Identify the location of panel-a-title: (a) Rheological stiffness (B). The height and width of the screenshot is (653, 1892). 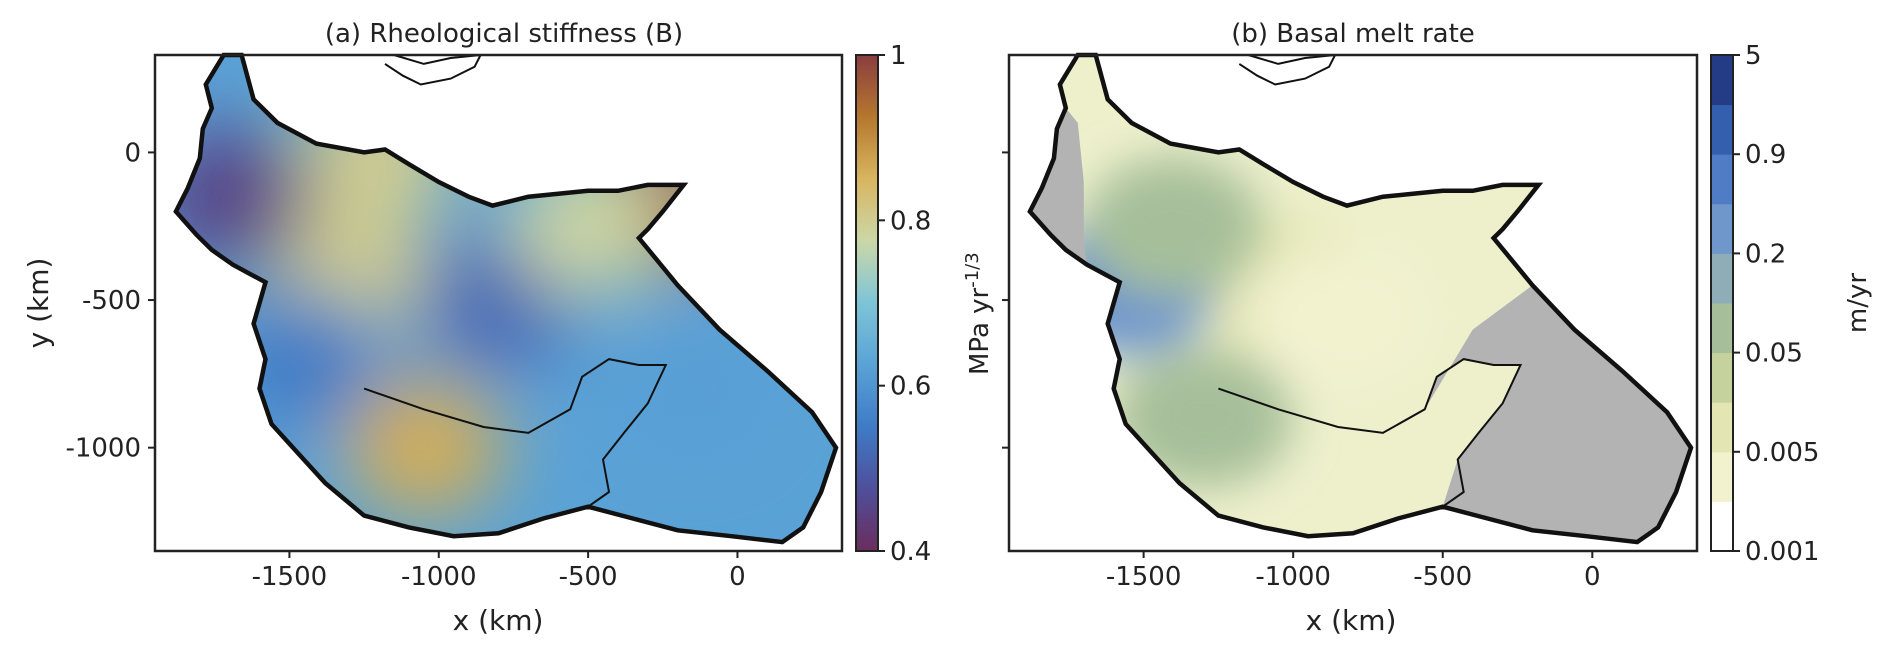
(504, 34).